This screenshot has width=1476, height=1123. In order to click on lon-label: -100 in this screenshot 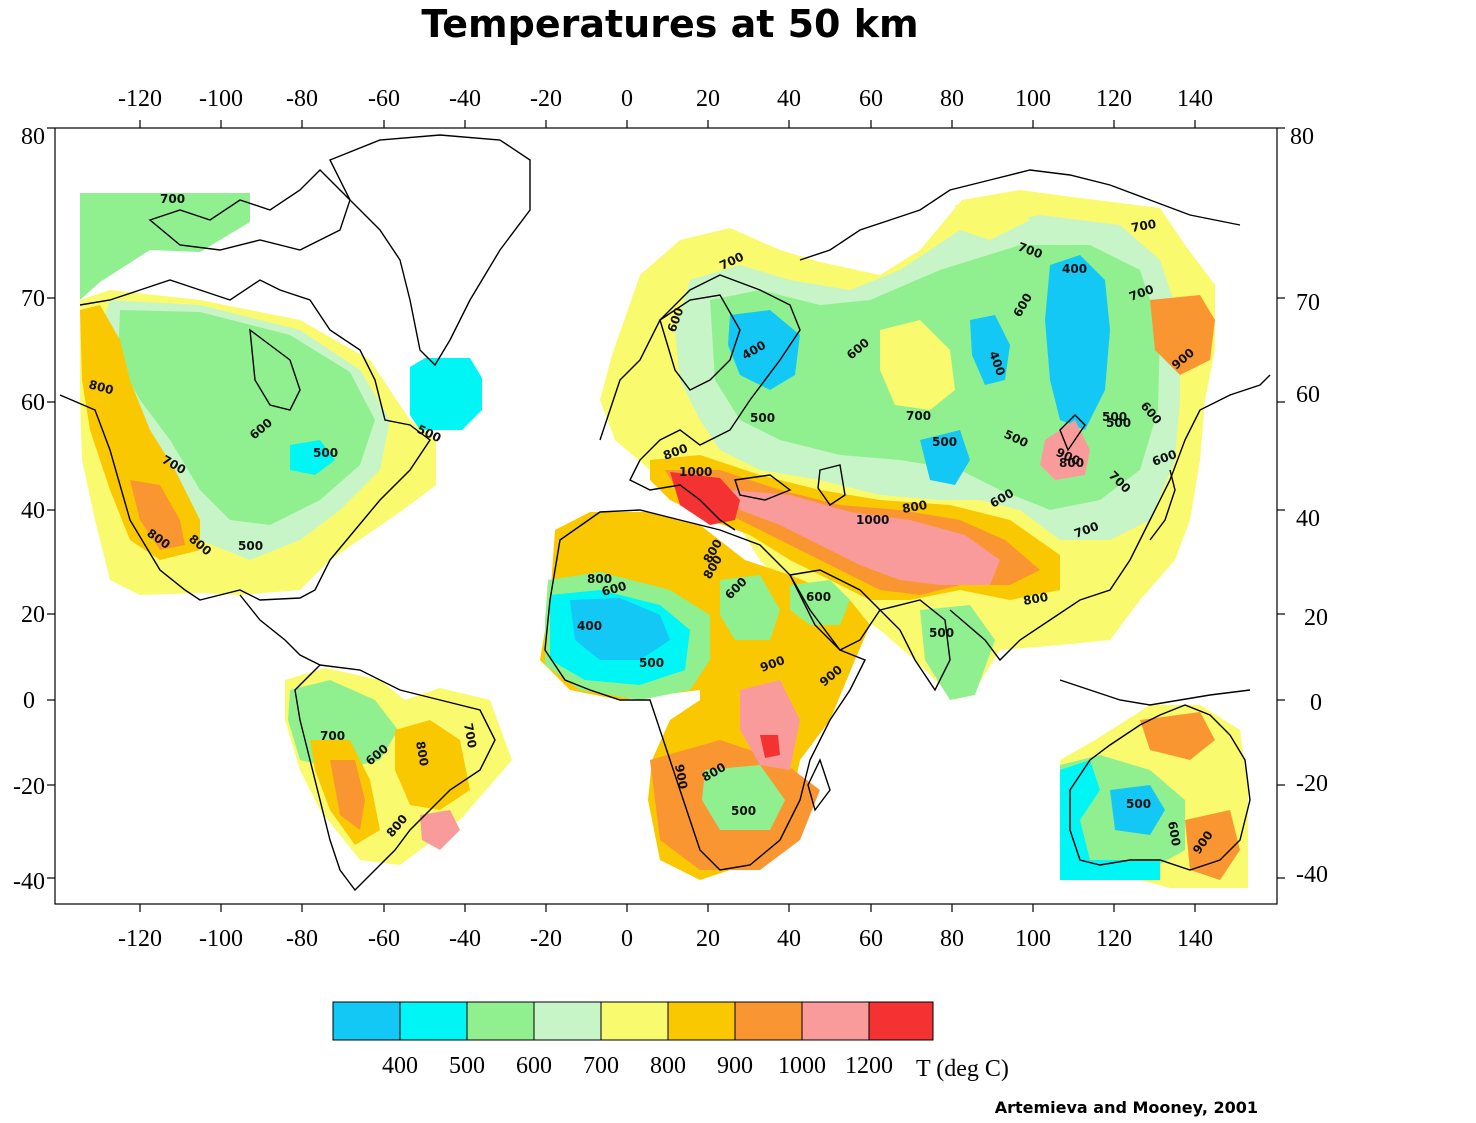, I will do `click(221, 99)`.